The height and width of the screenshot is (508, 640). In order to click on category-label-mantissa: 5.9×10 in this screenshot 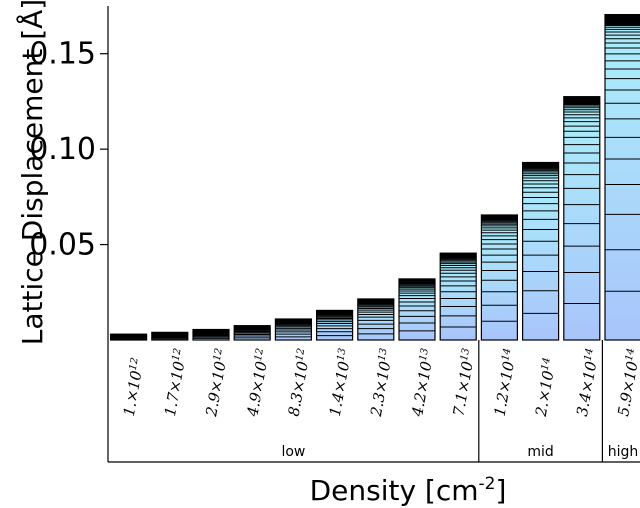, I will do `click(627, 388)`.